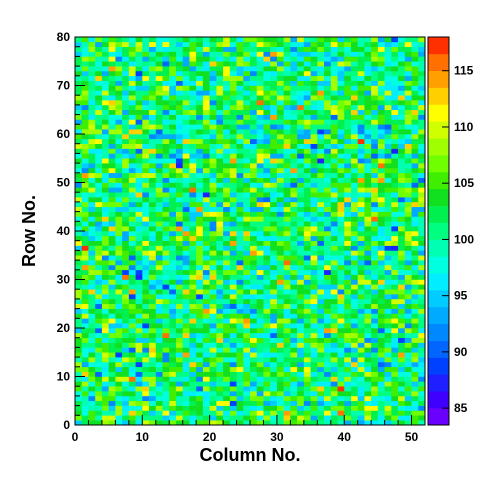  I want to click on x-tick-label: 10, so click(143, 437).